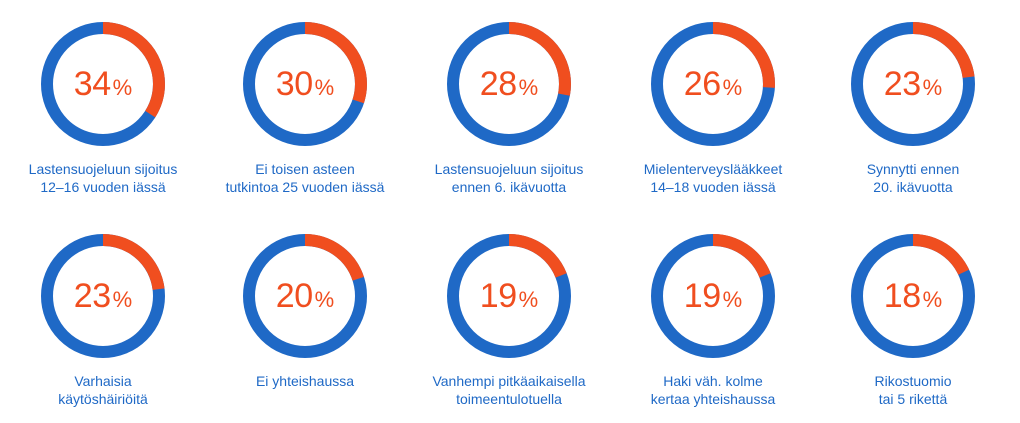  Describe the element at coordinates (713, 390) in the screenshot. I see `donut-category-label: Haki väh. kolme kertaa yhteishaussa` at that location.